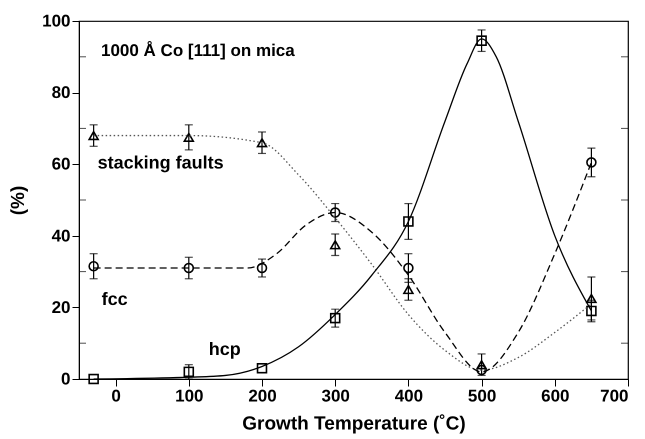 Image resolution: width=645 pixels, height=439 pixels. Describe the element at coordinates (262, 396) in the screenshot. I see `x-tick-label: 200` at that location.